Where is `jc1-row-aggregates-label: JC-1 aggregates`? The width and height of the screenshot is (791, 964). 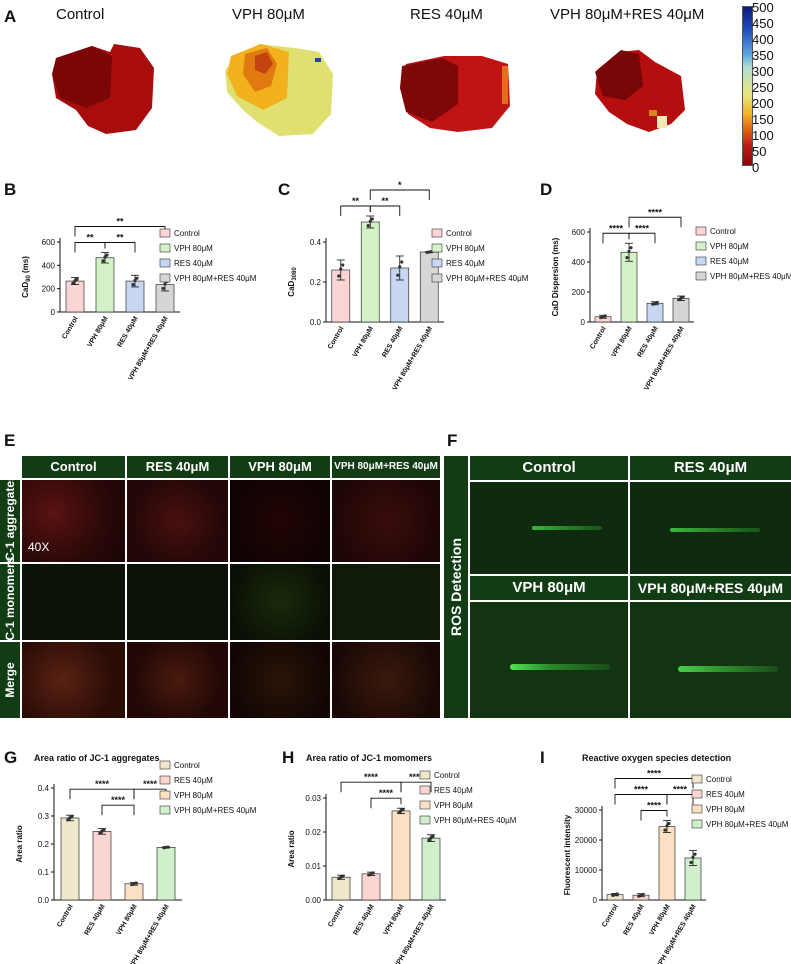 jc1-row-aggregates-label: JC-1 aggregates is located at coordinates (10, 521).